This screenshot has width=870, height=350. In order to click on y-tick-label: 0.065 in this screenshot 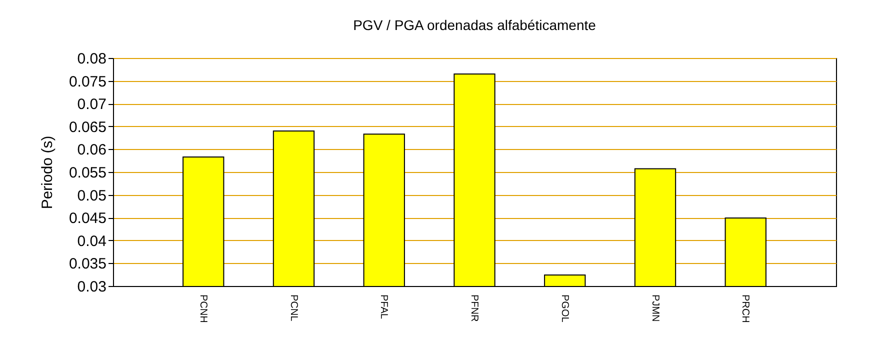, I will do `click(87, 127)`.